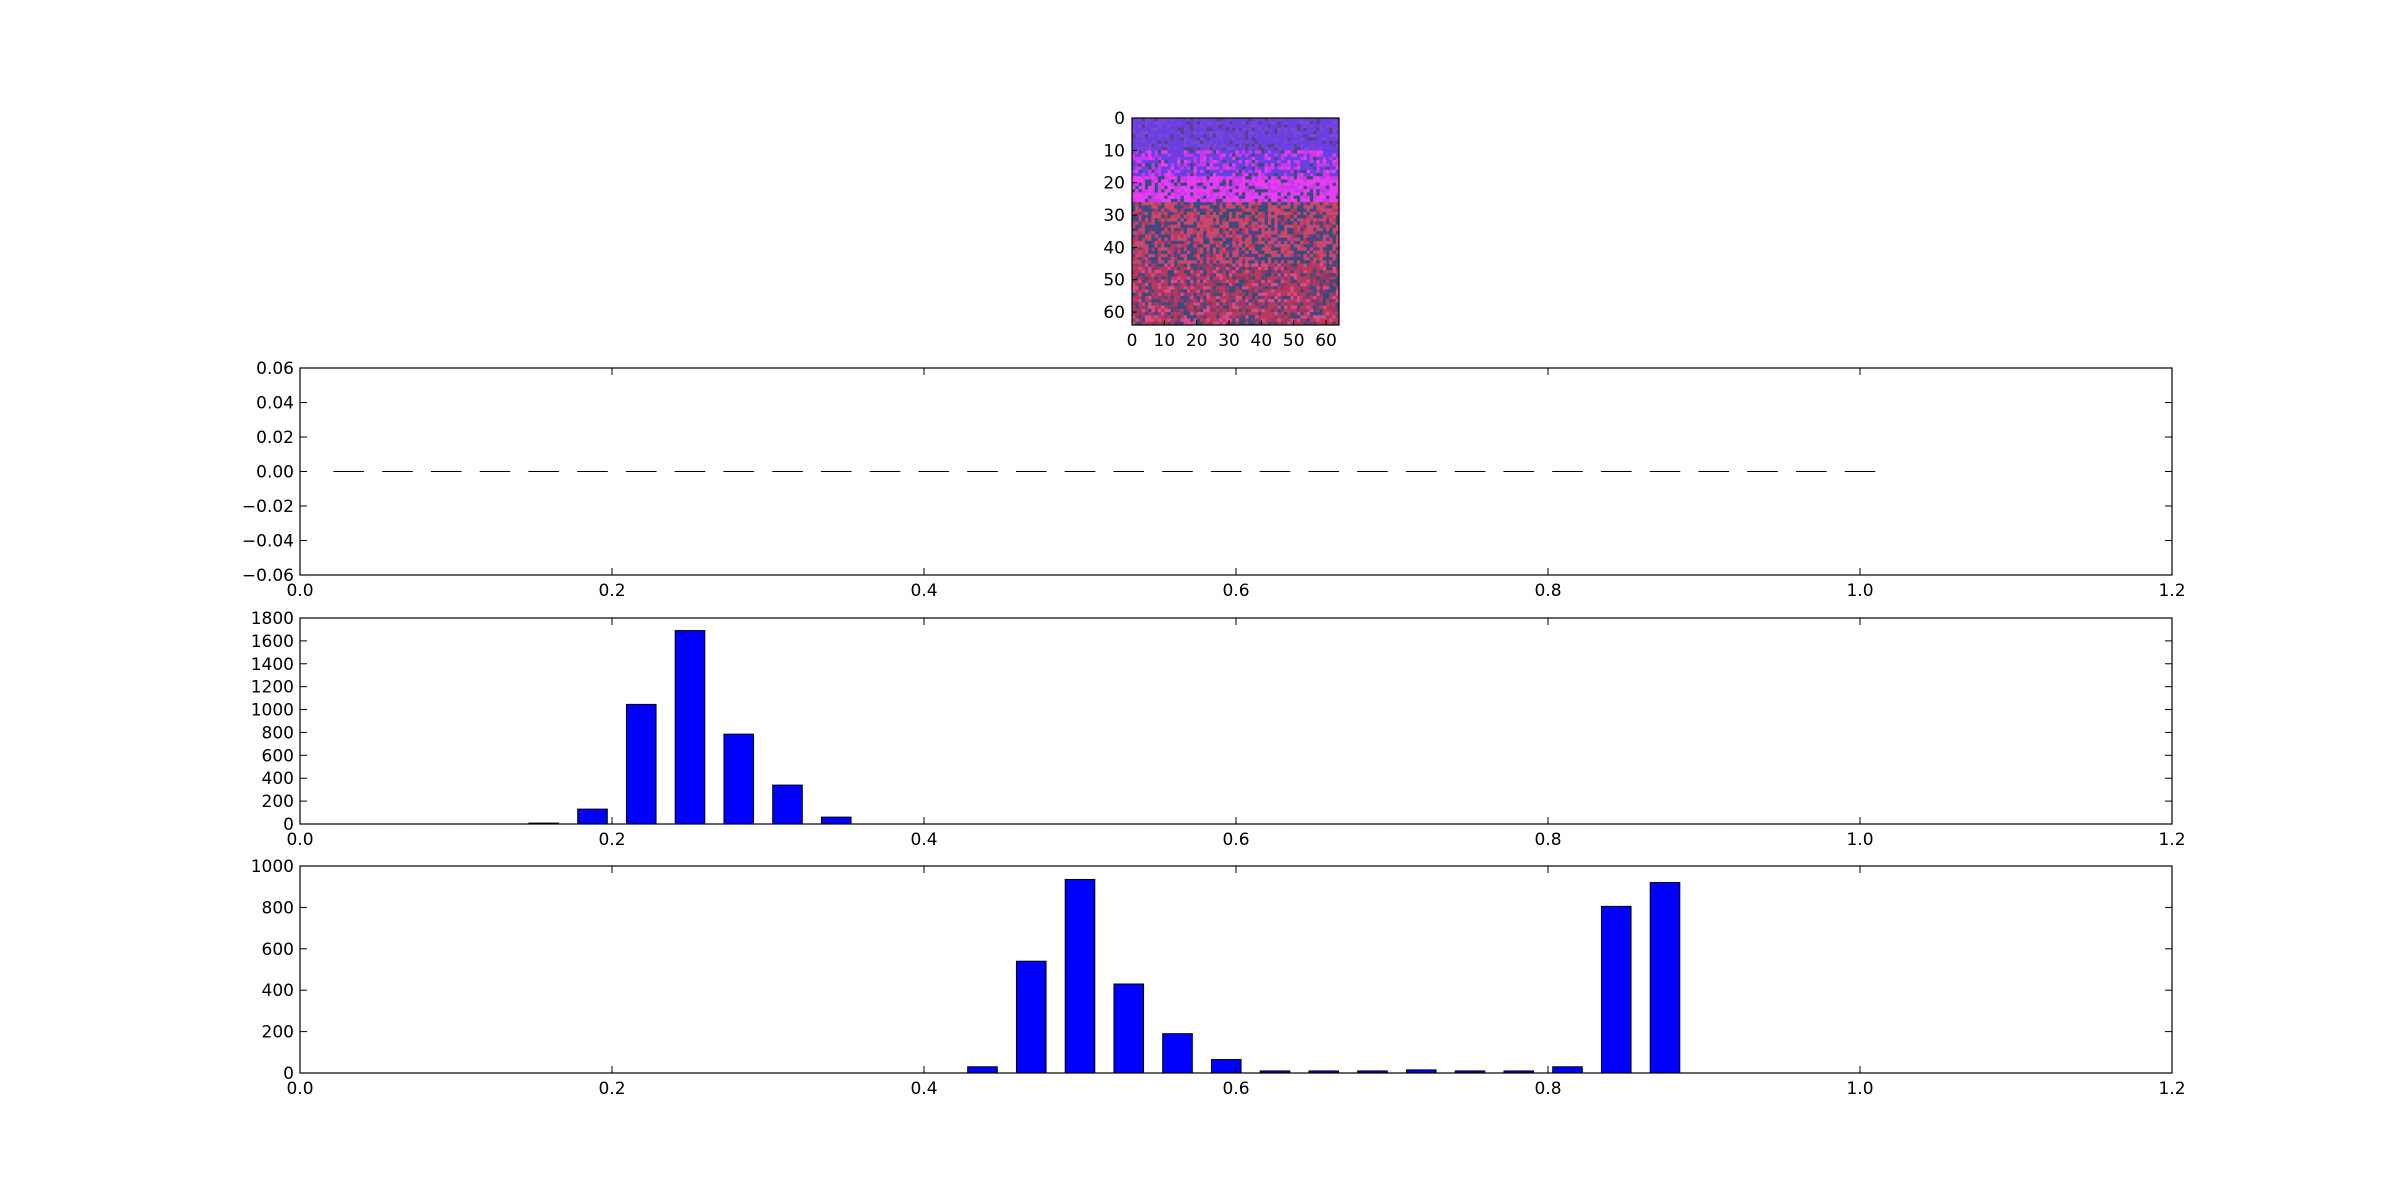  What do you see at coordinates (982, 1070) in the screenshot?
I see `bar` at bounding box center [982, 1070].